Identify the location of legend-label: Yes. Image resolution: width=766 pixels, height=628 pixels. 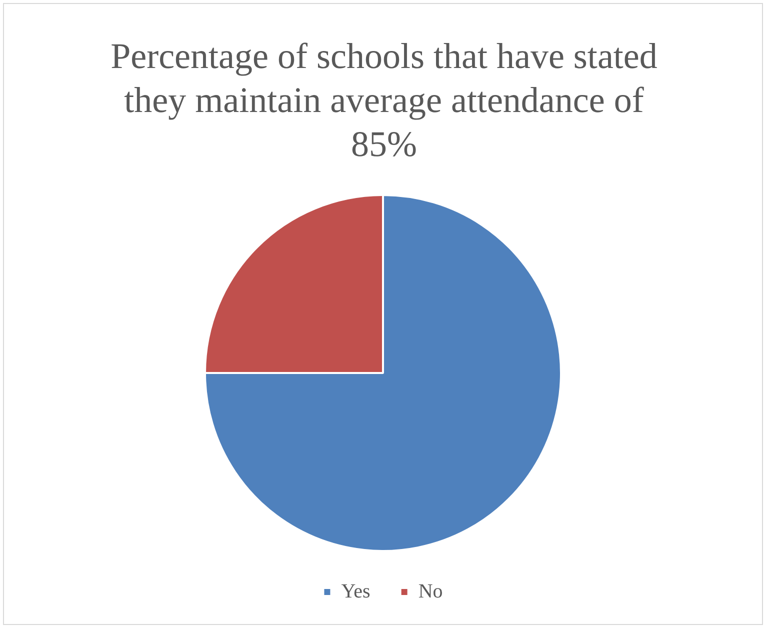
(356, 591).